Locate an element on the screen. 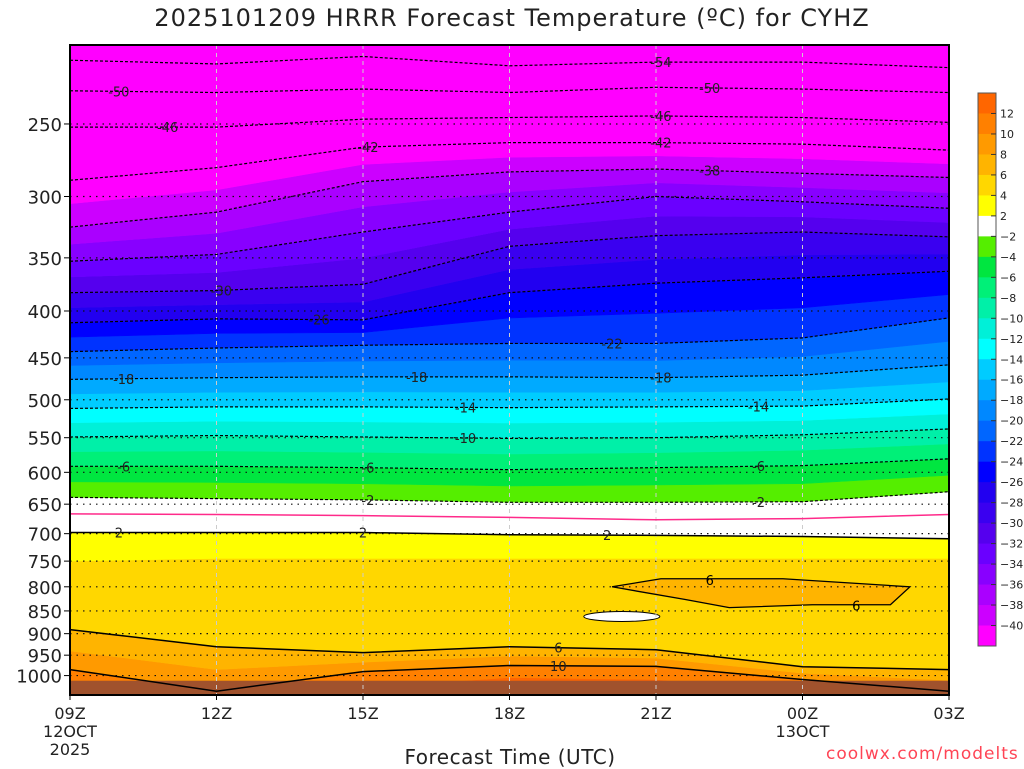  x-tick-label: 00Z is located at coordinates (802, 713).